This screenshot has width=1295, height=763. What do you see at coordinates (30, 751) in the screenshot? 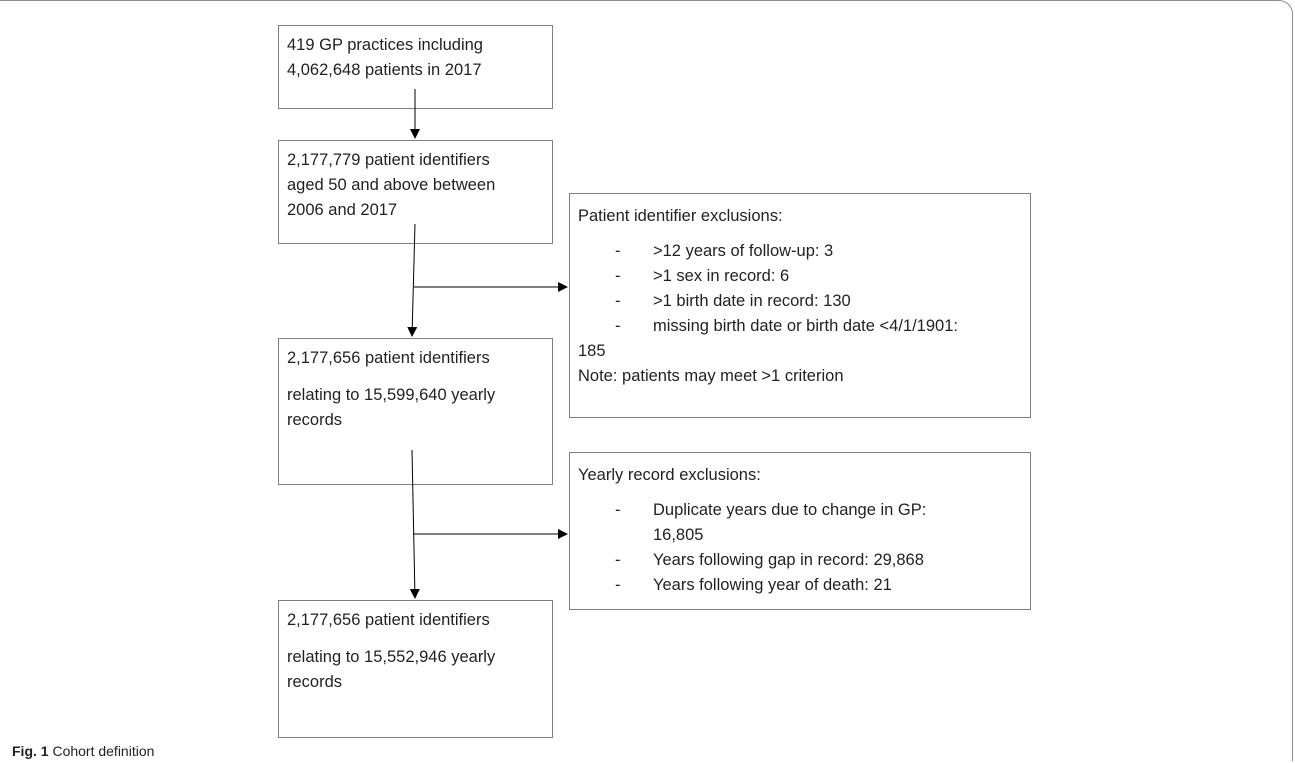
I see `figure-label: Fig. 1` at bounding box center [30, 751].